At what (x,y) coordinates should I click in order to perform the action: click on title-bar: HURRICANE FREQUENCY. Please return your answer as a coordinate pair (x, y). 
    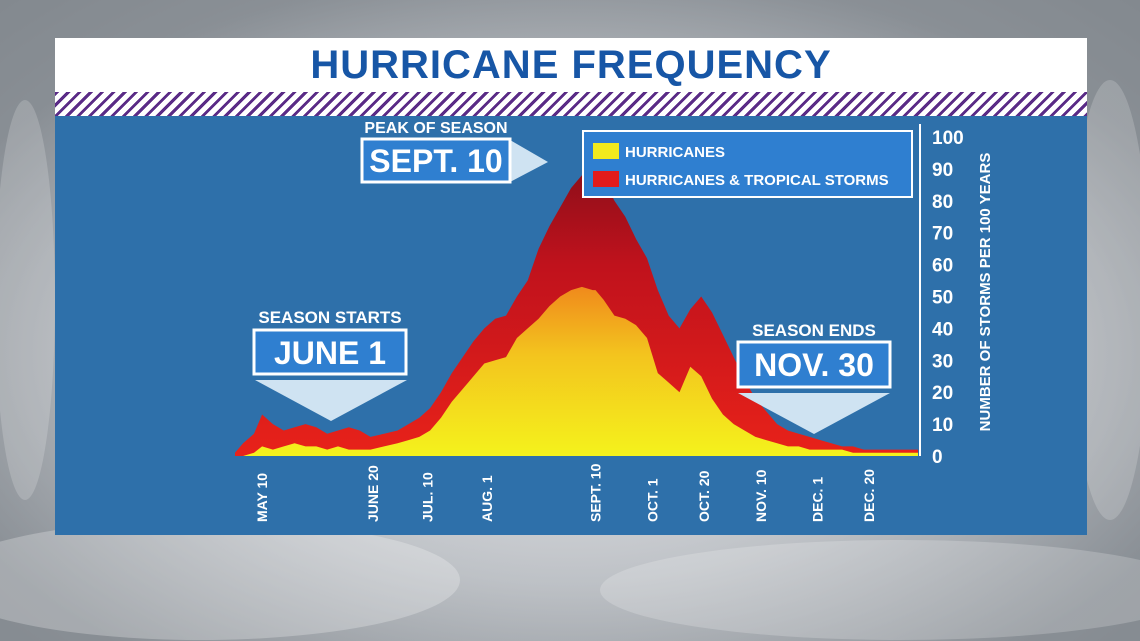
    Looking at the image, I should click on (571, 65).